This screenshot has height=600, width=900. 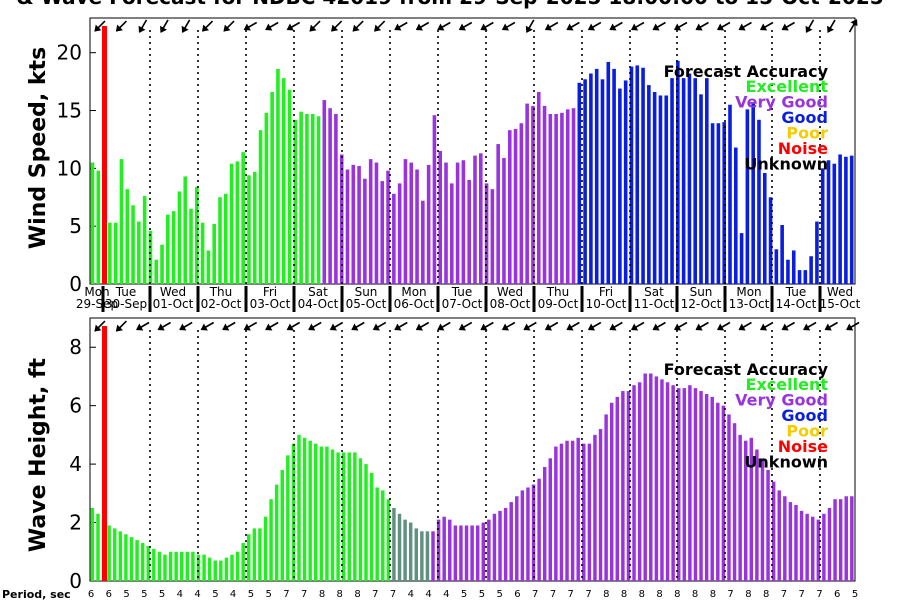 What do you see at coordinates (784, 594) in the screenshot?
I see `period-value: 7` at bounding box center [784, 594].